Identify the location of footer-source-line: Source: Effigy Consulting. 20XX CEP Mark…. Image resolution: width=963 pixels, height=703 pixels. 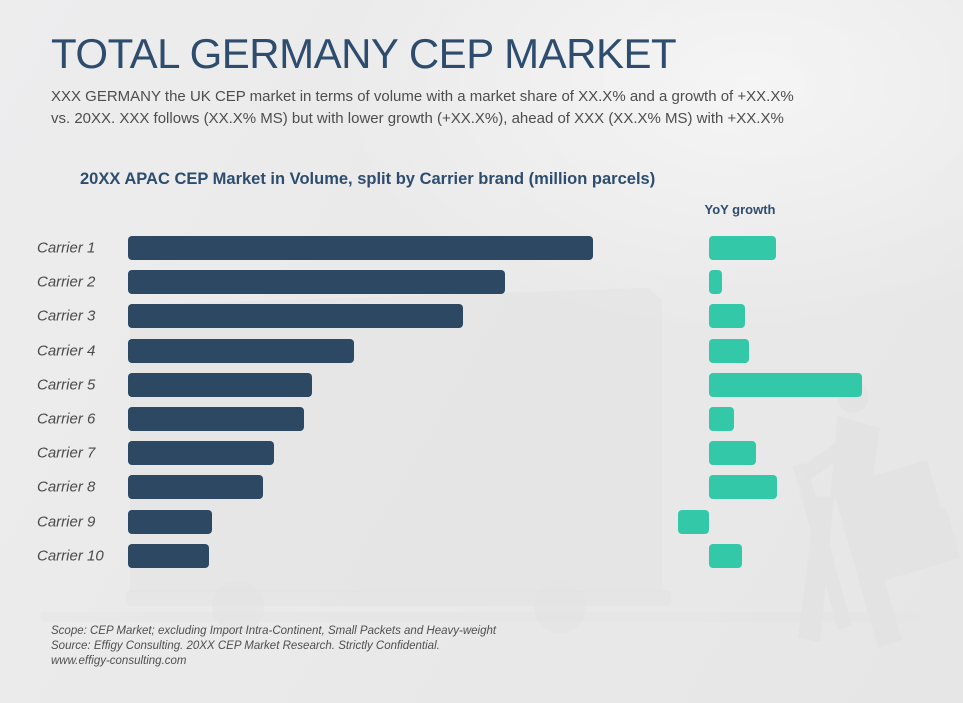
(245, 646).